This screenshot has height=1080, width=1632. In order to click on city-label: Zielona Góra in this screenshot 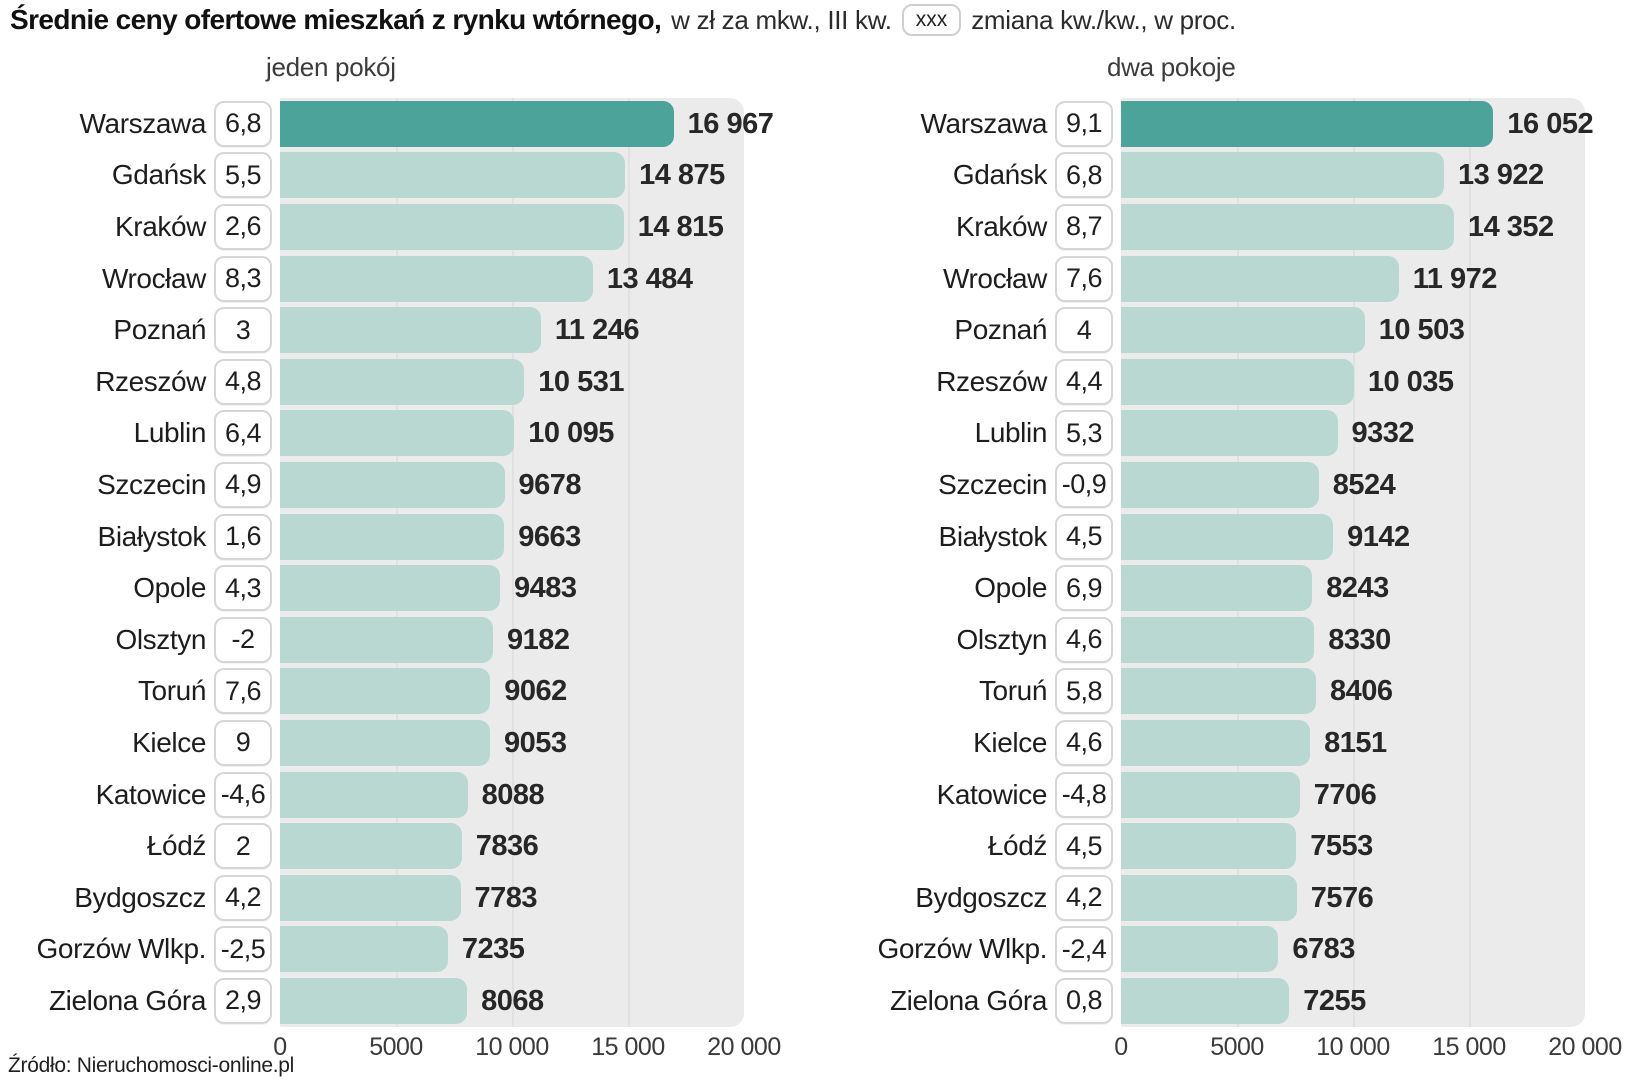, I will do `click(968, 1000)`.